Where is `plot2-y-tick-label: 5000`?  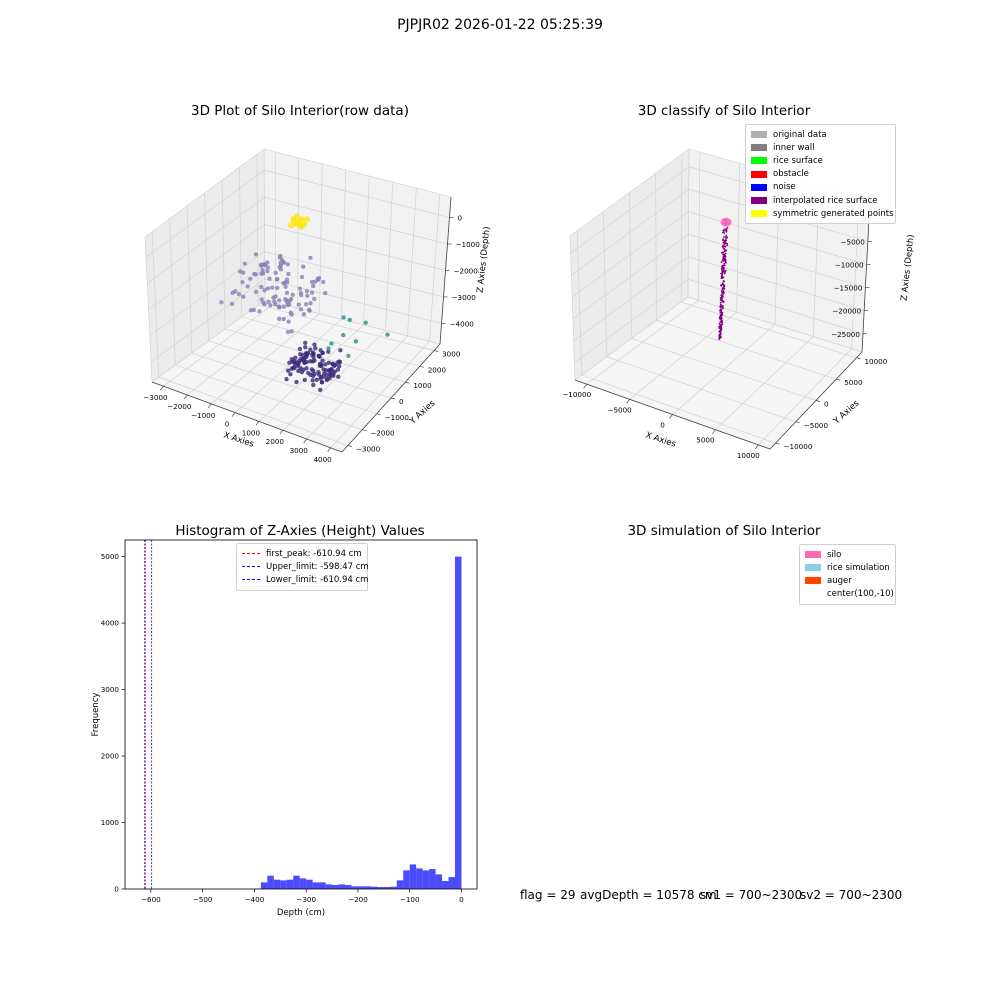
plot2-y-tick-label: 5000 is located at coordinates (853, 382).